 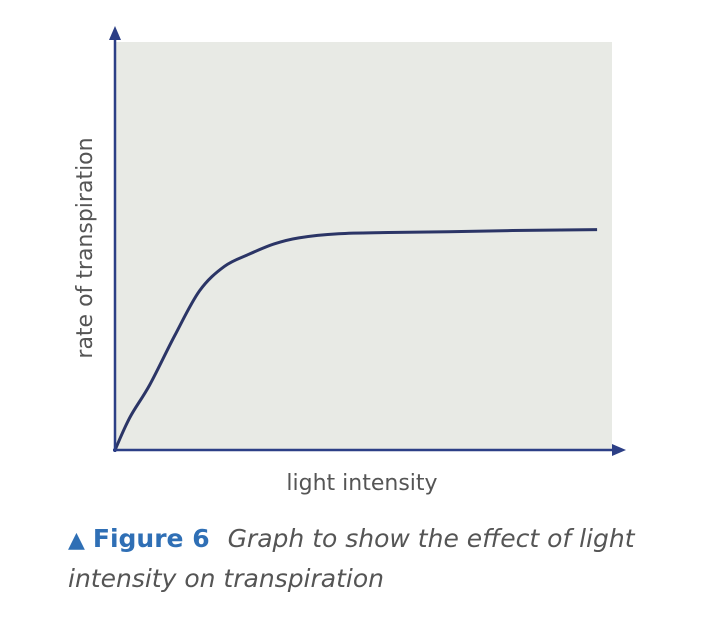 I want to click on triangle-icon: ▲, so click(x=76, y=540).